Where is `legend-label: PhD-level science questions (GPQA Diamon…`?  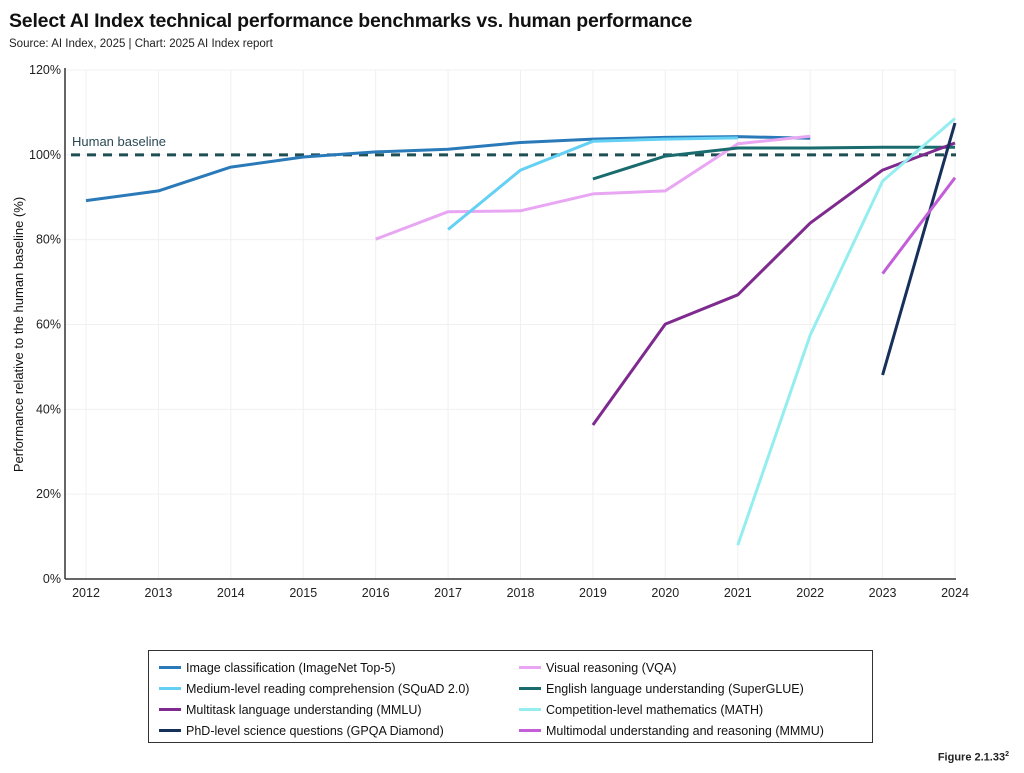
legend-label: PhD-level science questions (GPQA Diamon… is located at coordinates (315, 730).